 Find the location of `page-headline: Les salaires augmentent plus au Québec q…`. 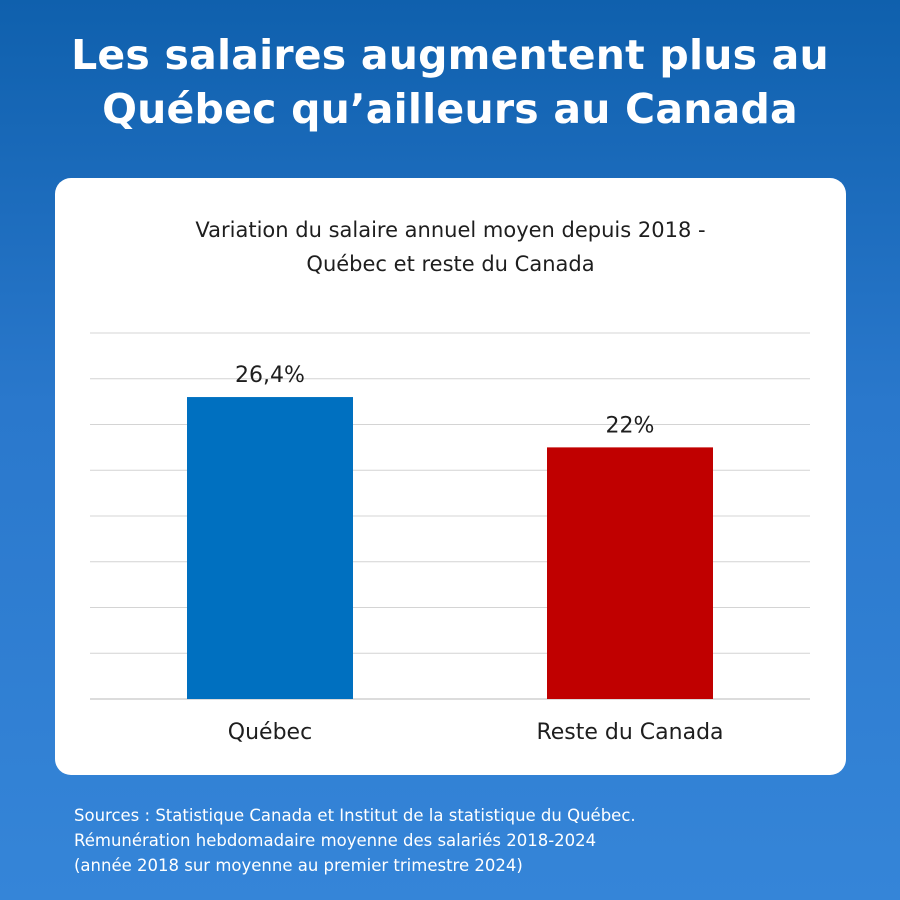

page-headline: Les salaires augmentent plus au Québec q… is located at coordinates (450, 82).